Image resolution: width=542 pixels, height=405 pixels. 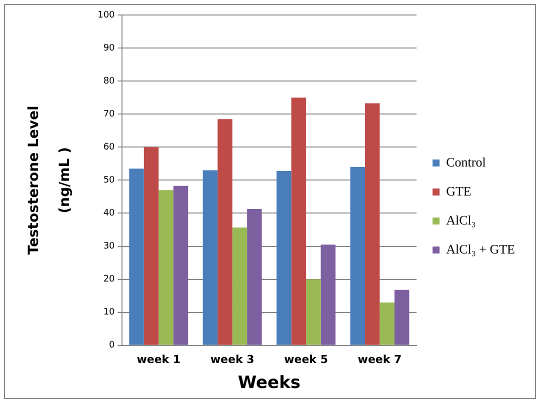 What do you see at coordinates (109, 313) in the screenshot?
I see `y-tick-label: 10` at bounding box center [109, 313].